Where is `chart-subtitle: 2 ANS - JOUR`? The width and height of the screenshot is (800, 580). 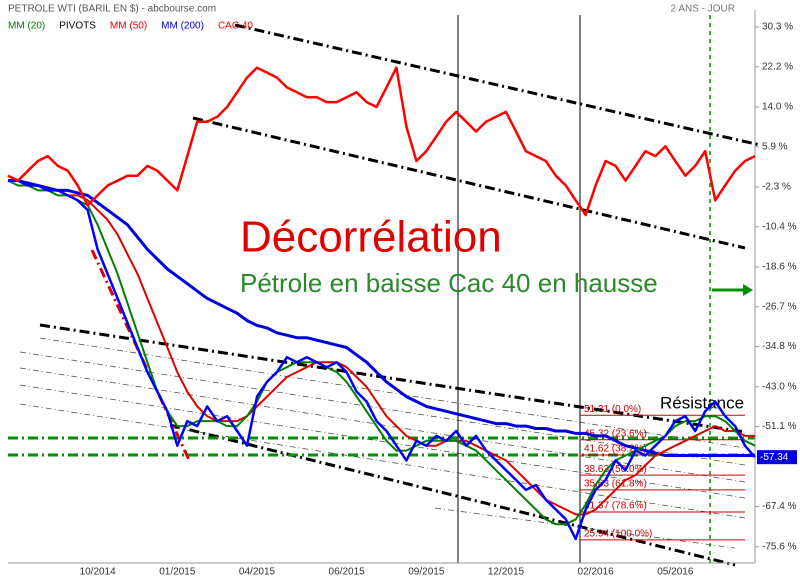
chart-subtitle: 2 ANS - JOUR is located at coordinates (703, 9).